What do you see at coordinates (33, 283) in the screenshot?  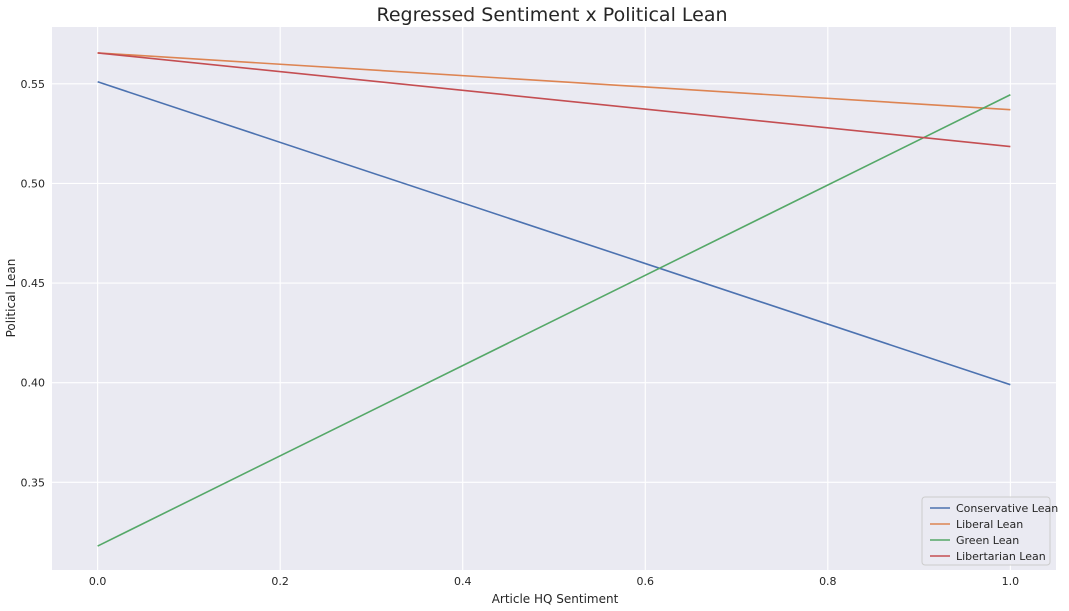 I see `y-tick-label: 0.45` at bounding box center [33, 283].